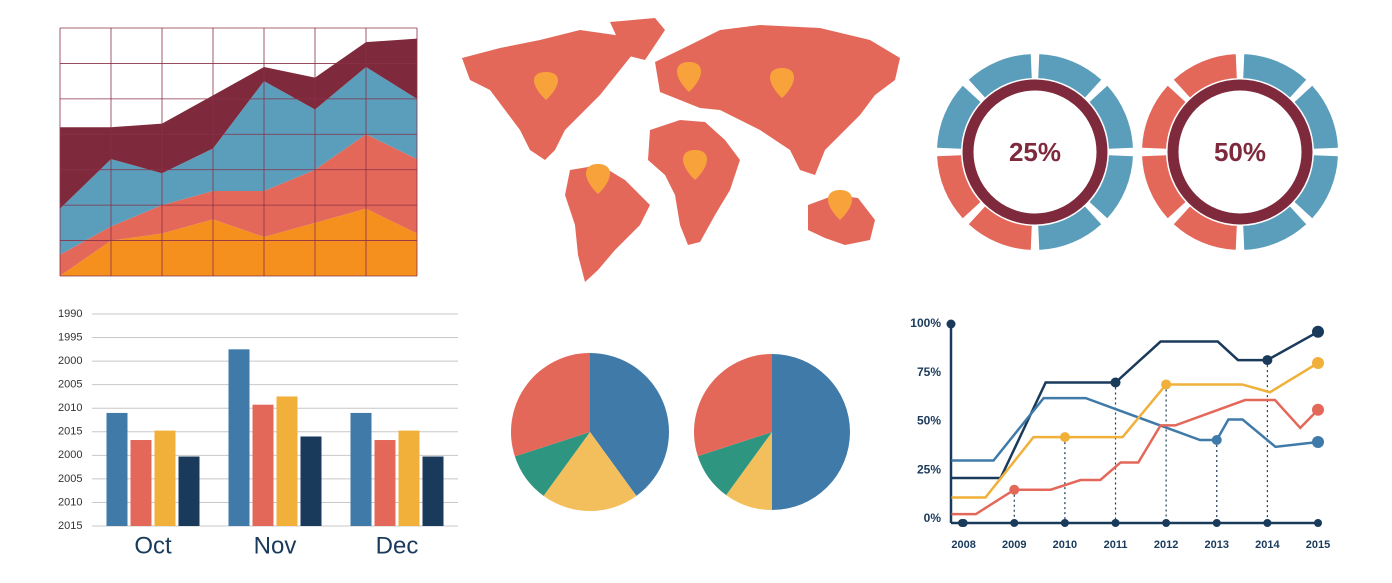 Image resolution: width=1392 pixels, height=583 pixels. What do you see at coordinates (929, 421) in the screenshot?
I see `y-tick-label: 50%` at bounding box center [929, 421].